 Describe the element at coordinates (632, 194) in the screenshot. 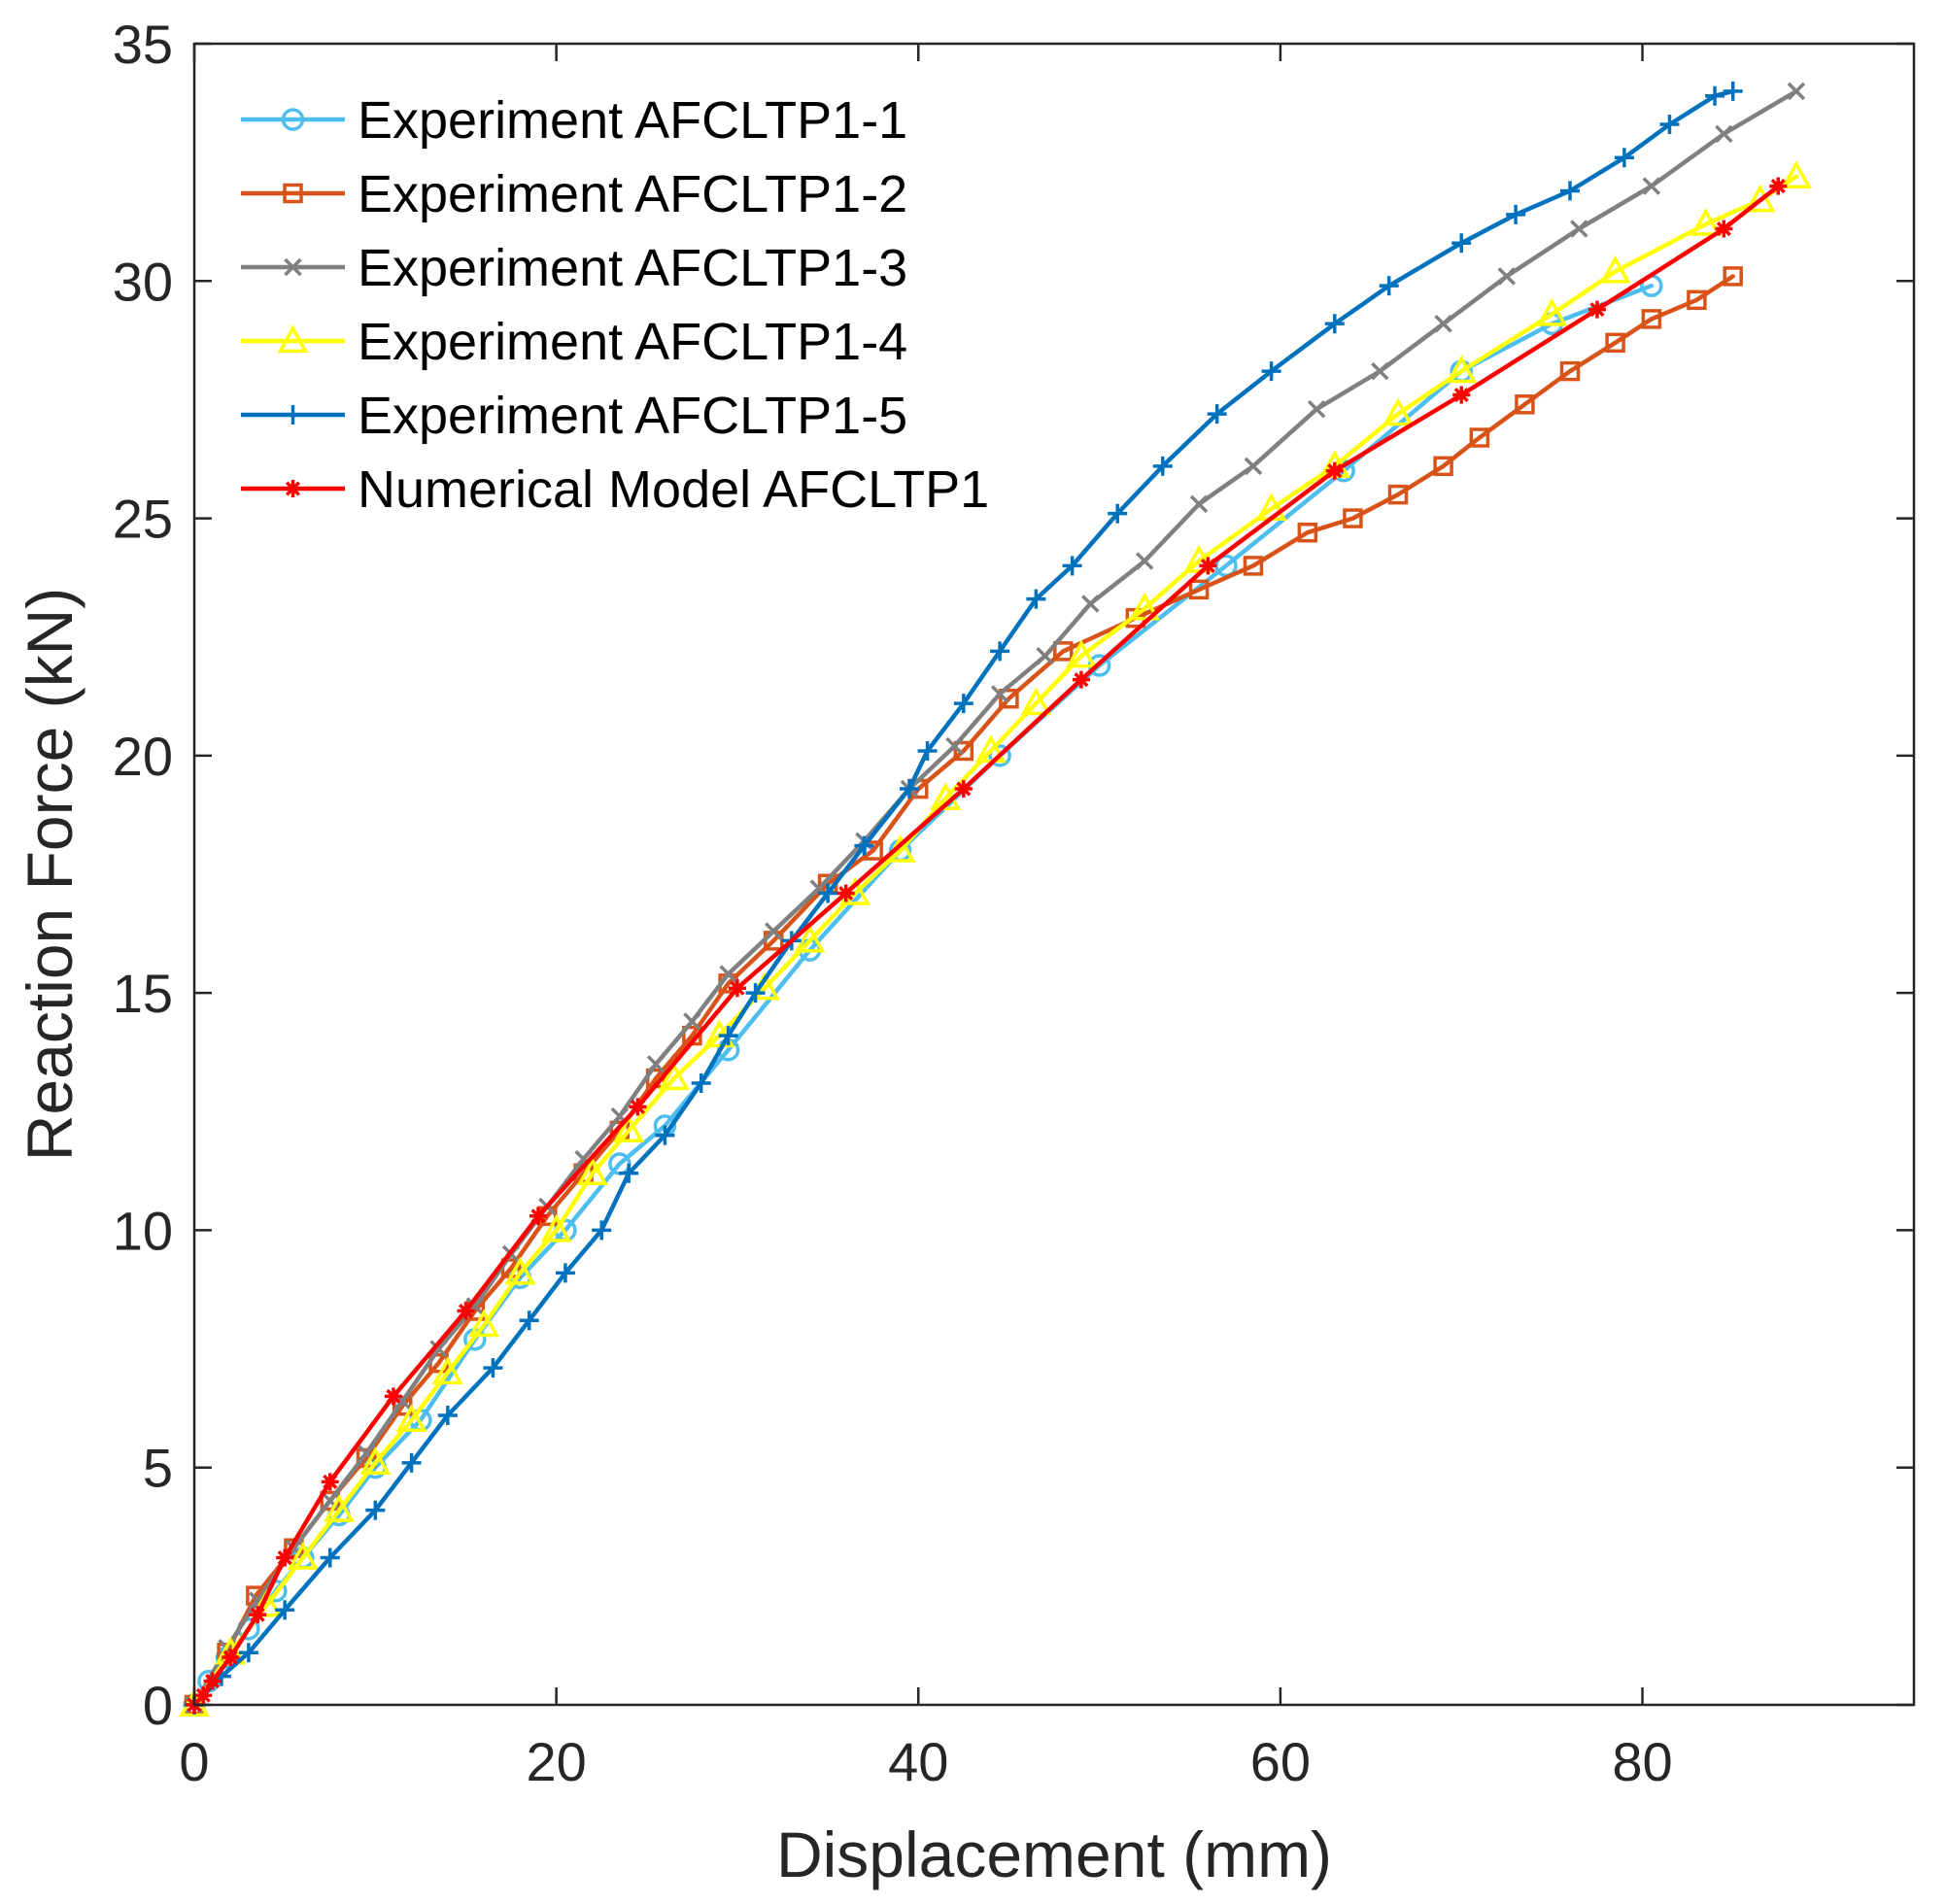

I see `legend-label: Experiment AFCLTP1-2` at that location.